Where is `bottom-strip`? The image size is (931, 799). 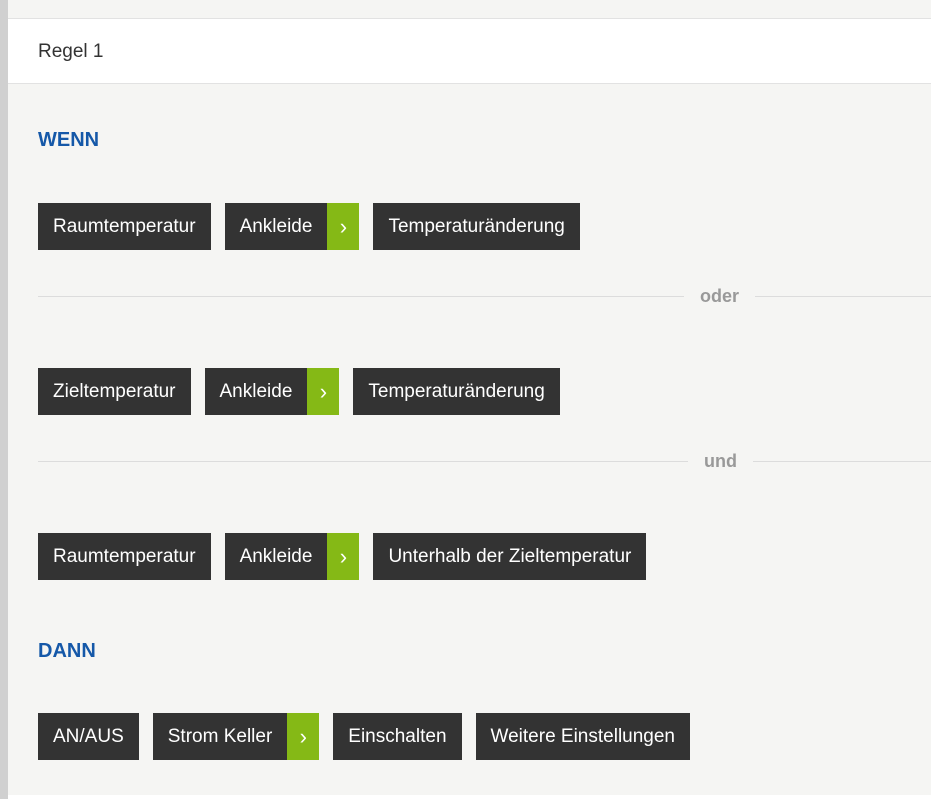 bottom-strip is located at coordinates (469, 797).